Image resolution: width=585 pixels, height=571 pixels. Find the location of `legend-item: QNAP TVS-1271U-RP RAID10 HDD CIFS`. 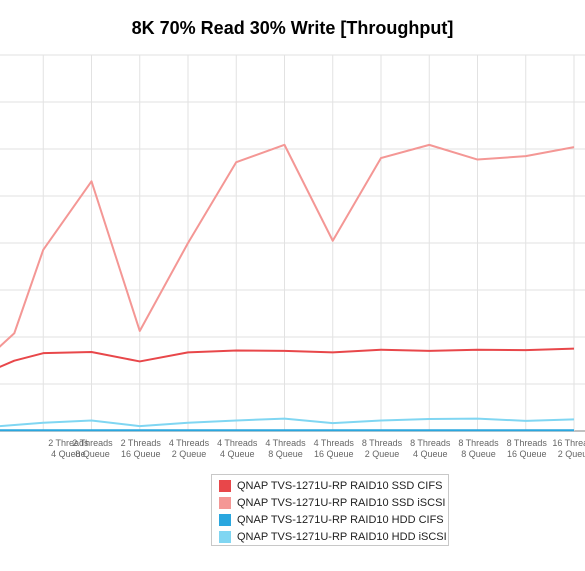

legend-item: QNAP TVS-1271U-RP RAID10 HDD CIFS is located at coordinates (333, 519).